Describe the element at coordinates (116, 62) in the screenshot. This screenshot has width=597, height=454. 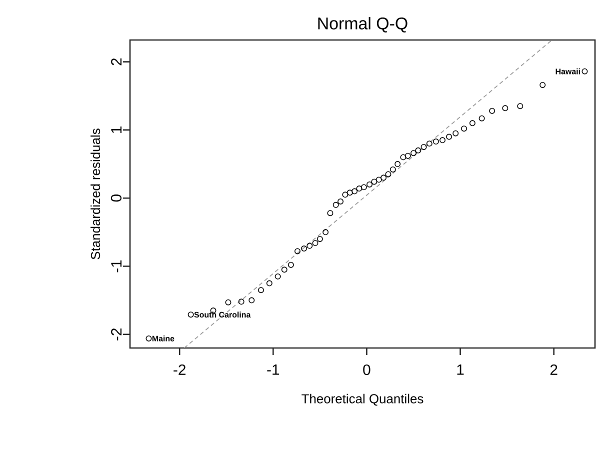
I see `y-tick-label: 2` at that location.